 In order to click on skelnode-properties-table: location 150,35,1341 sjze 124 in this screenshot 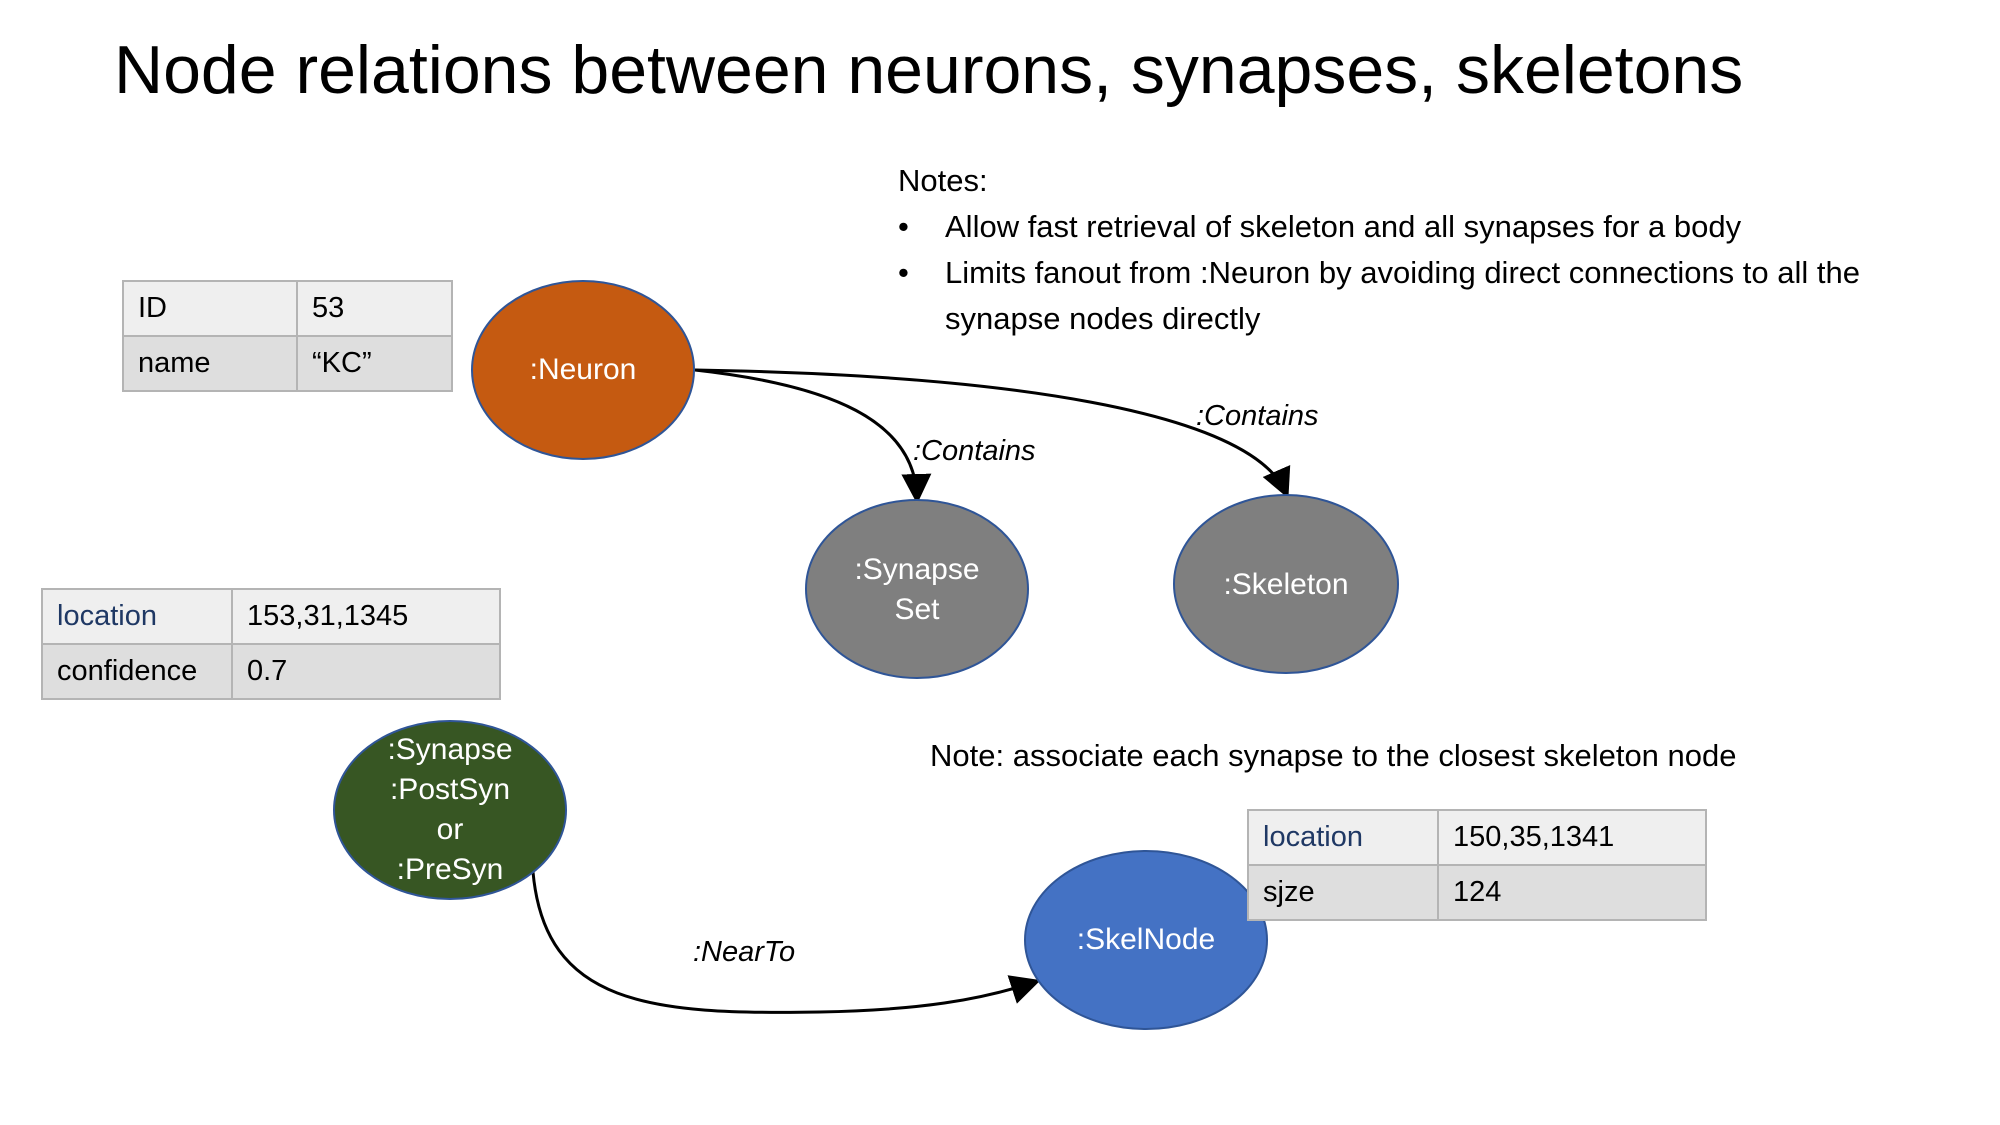, I will do `click(1477, 865)`.